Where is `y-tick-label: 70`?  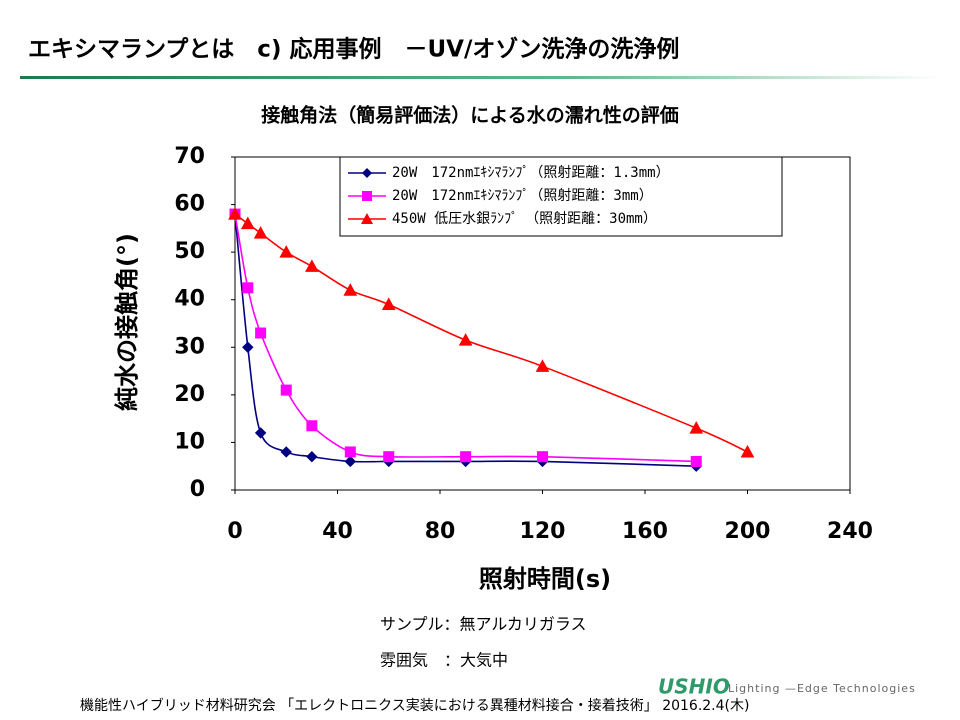
y-tick-label: 70 is located at coordinates (189, 156).